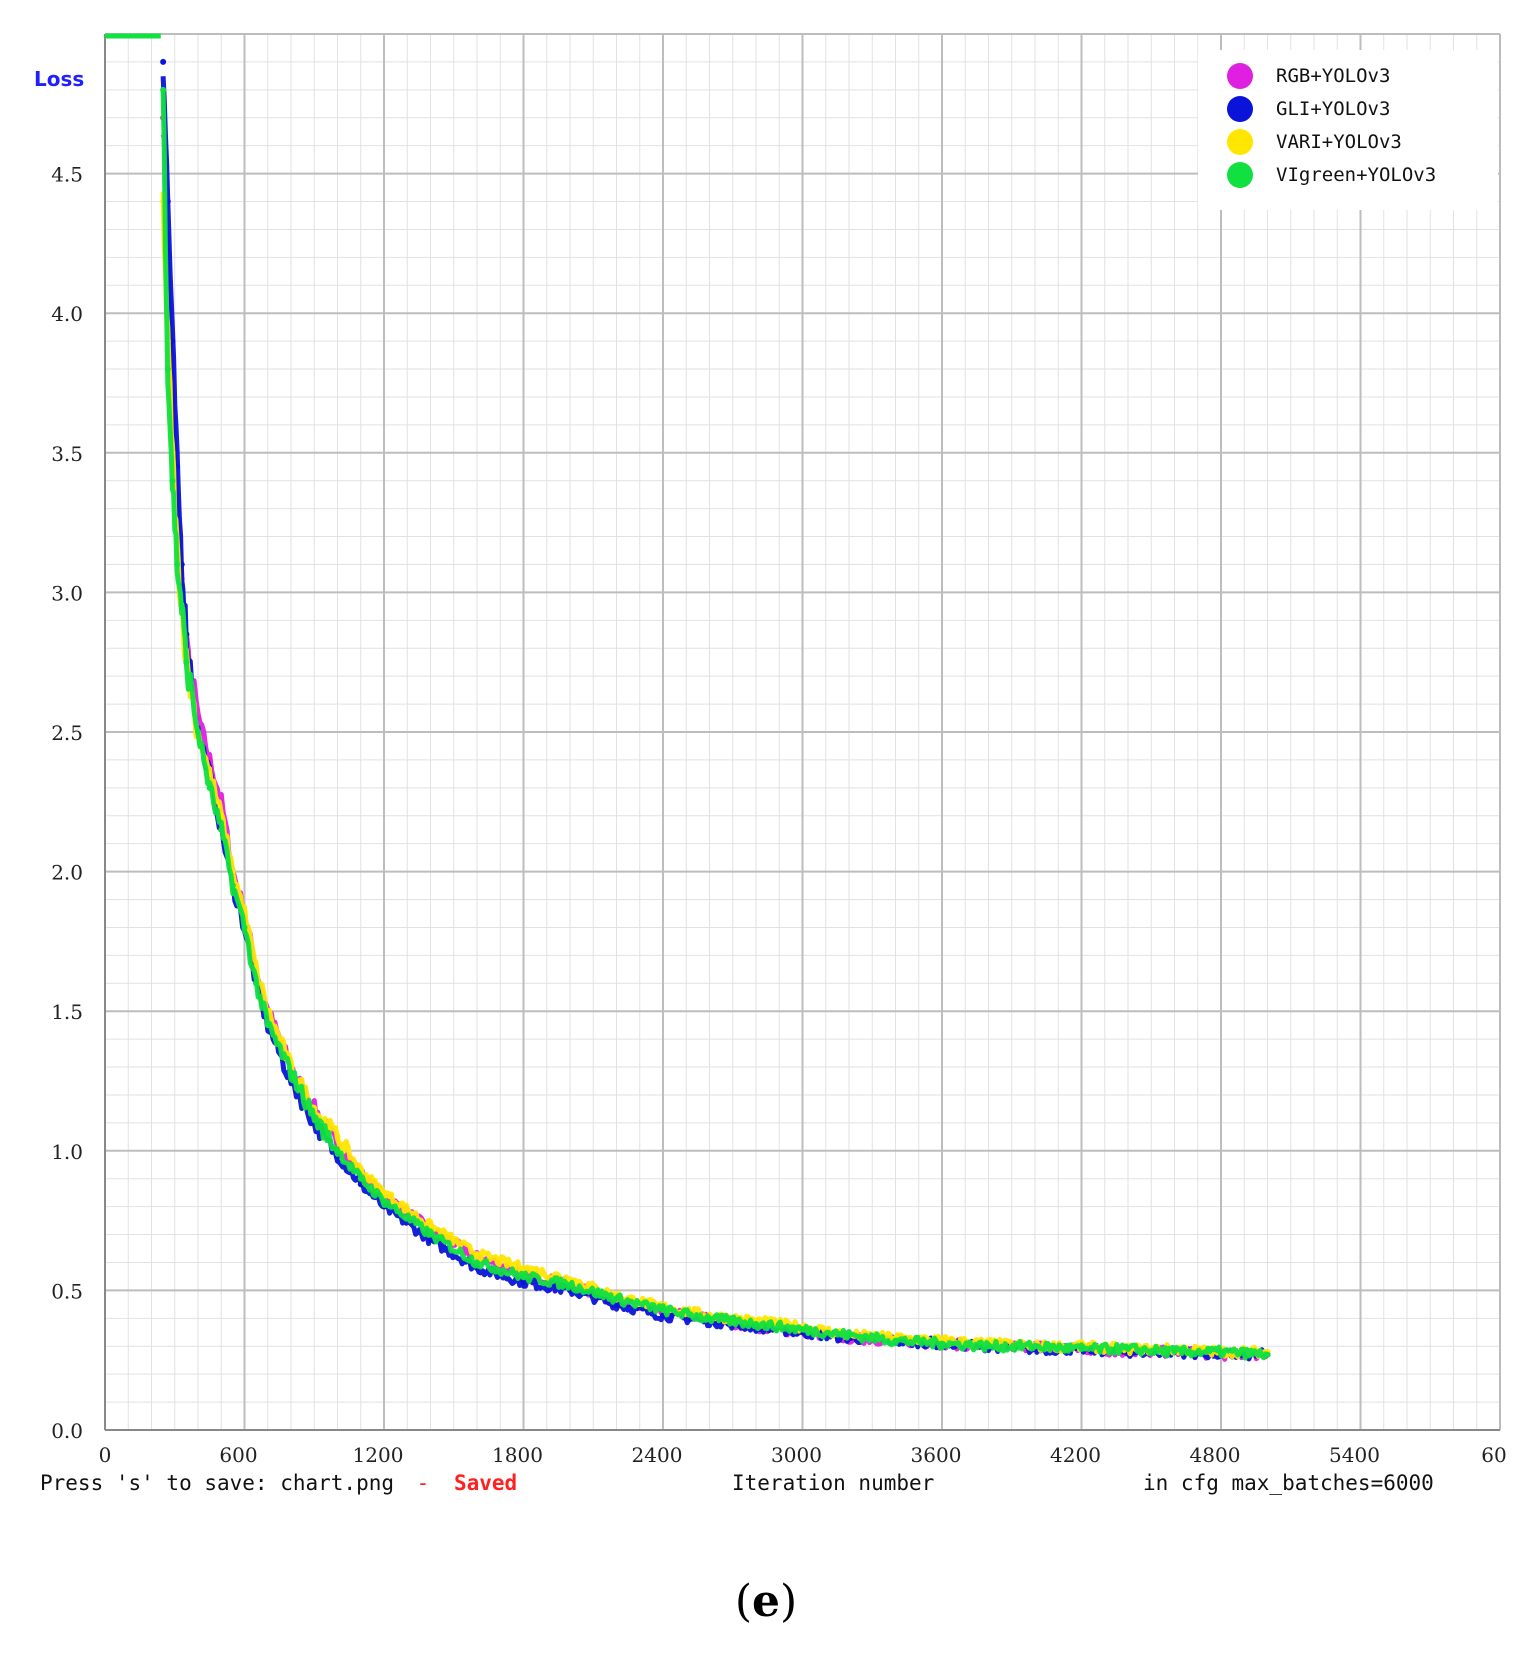 This screenshot has width=1532, height=1654. I want to click on caption-letter: e, so click(766, 1601).